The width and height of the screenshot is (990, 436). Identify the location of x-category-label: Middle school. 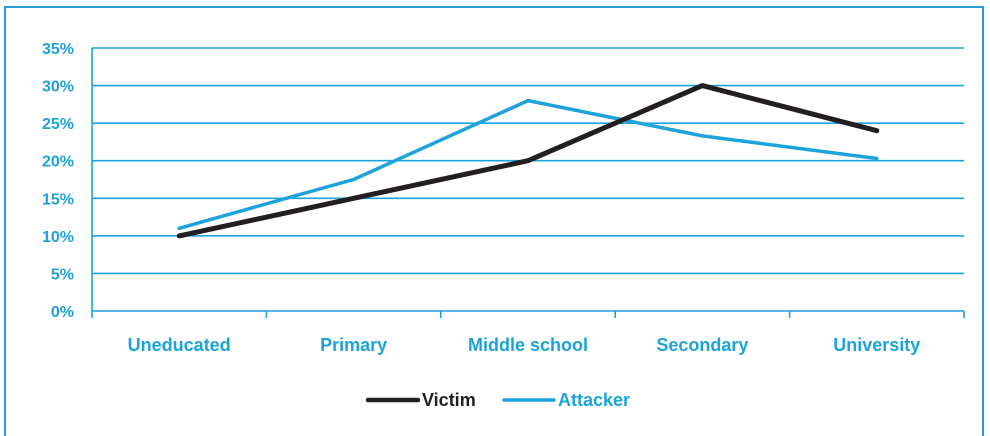
(528, 345).